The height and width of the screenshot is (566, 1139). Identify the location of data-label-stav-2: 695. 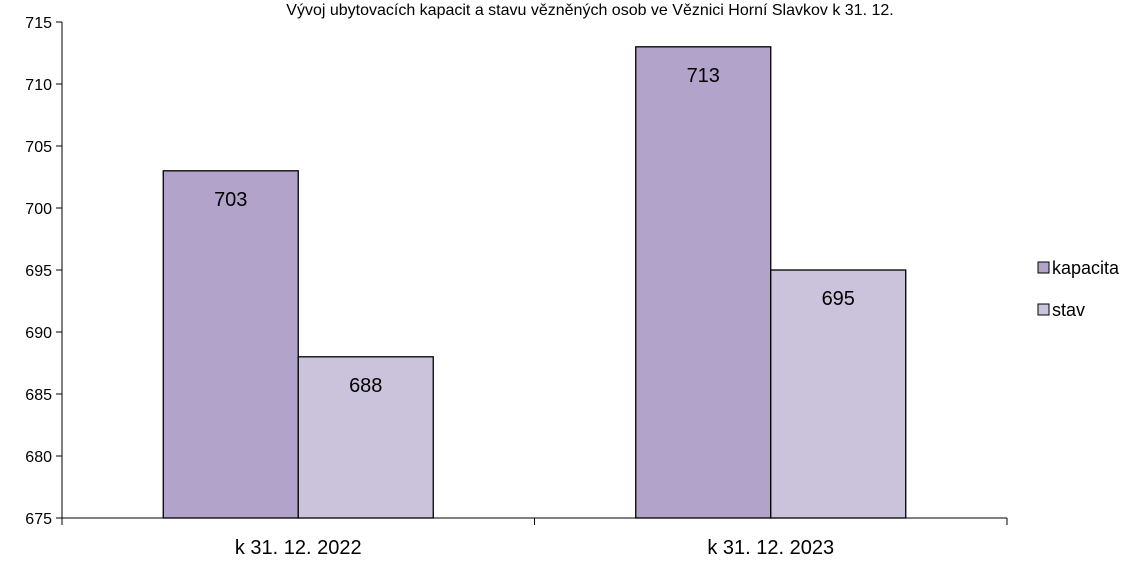
(838, 299).